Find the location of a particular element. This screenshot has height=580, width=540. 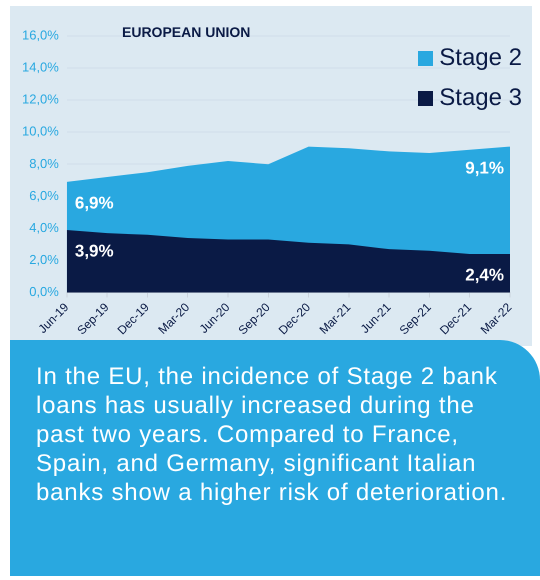

data-label: 9,1% is located at coordinates (484, 168).